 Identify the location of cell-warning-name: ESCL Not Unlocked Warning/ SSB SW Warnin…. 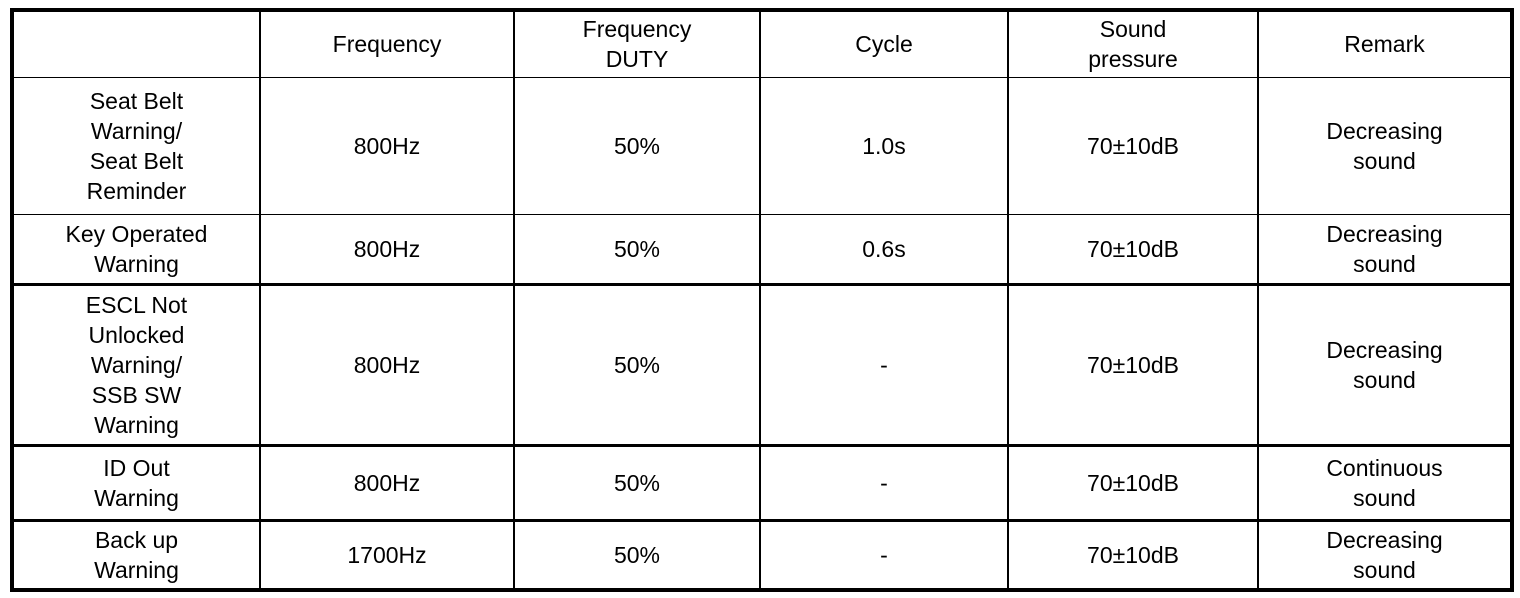
(136, 365).